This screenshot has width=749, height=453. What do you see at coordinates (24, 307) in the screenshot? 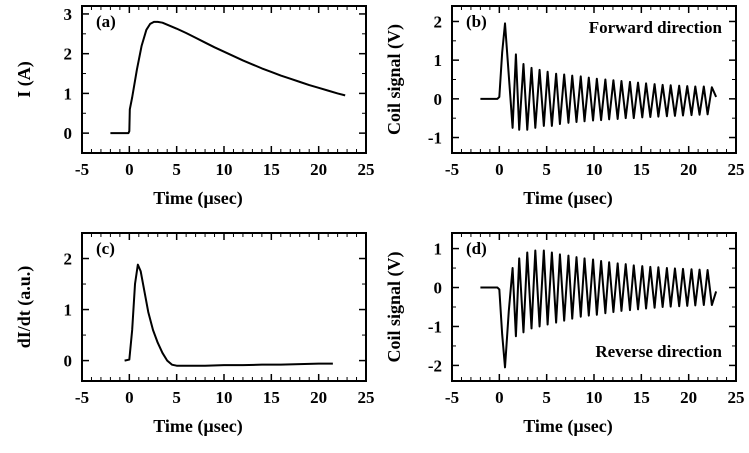
I see `y-axis-title: dI/dt (a.u.)` at bounding box center [24, 307].